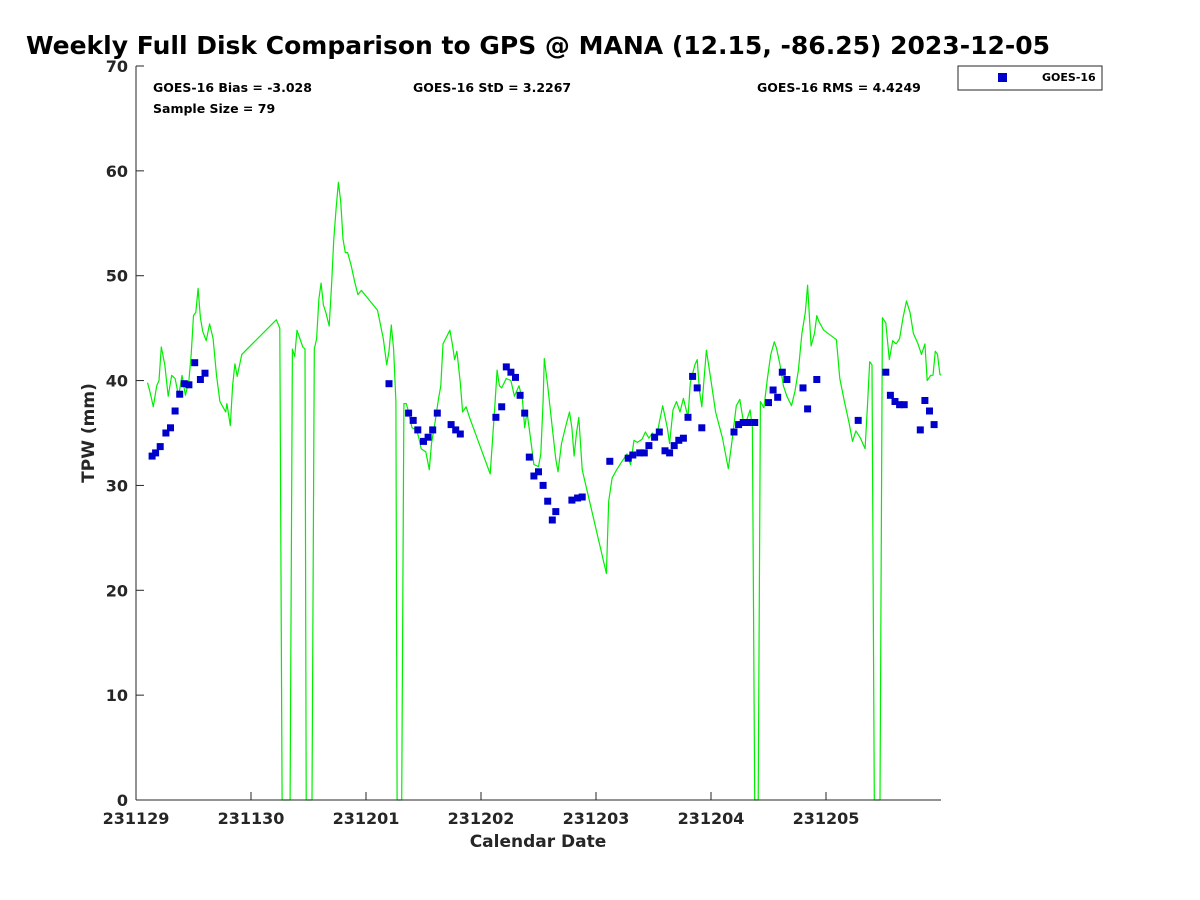 The height and width of the screenshot is (900, 1200). I want to click on sample-size-stat: Sample Size = 79, so click(214, 108).